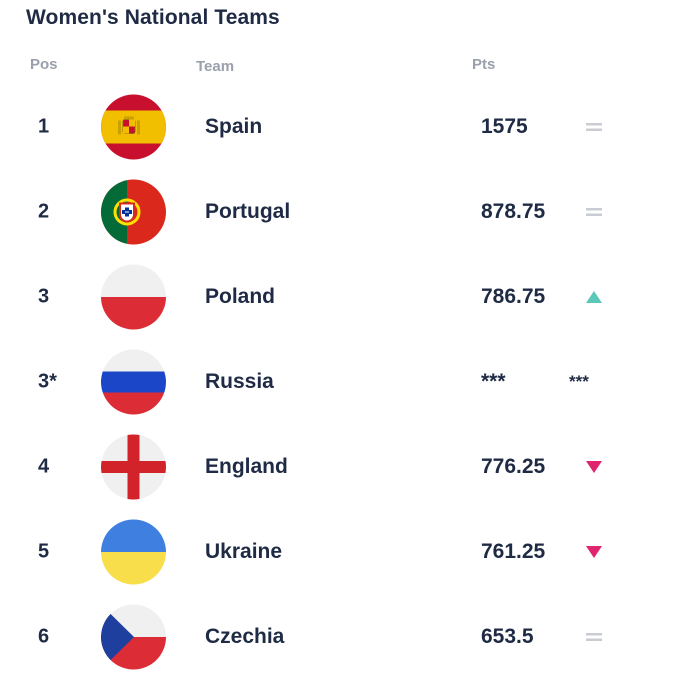  What do you see at coordinates (248, 211) in the screenshot?
I see `team-name: Portugal` at bounding box center [248, 211].